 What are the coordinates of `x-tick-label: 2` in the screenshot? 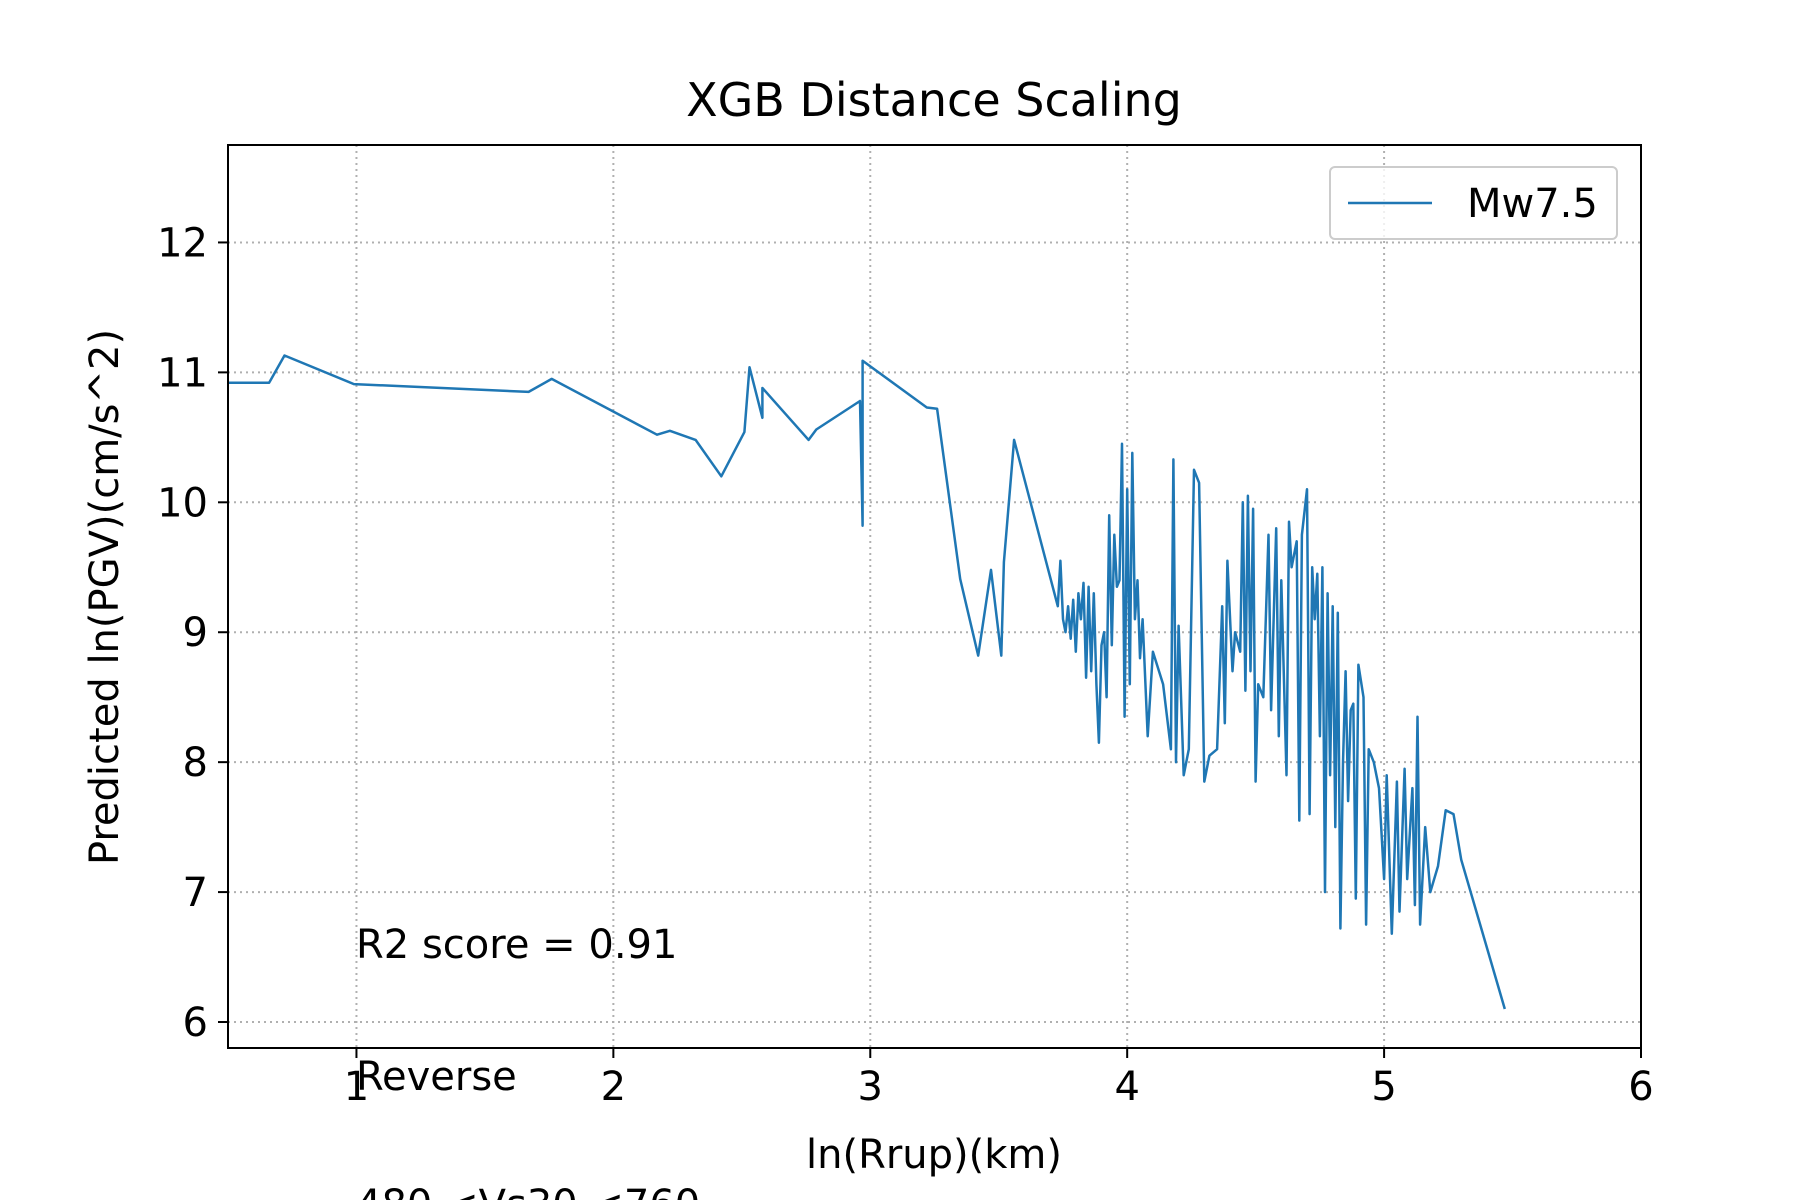 It's located at (613, 1087).